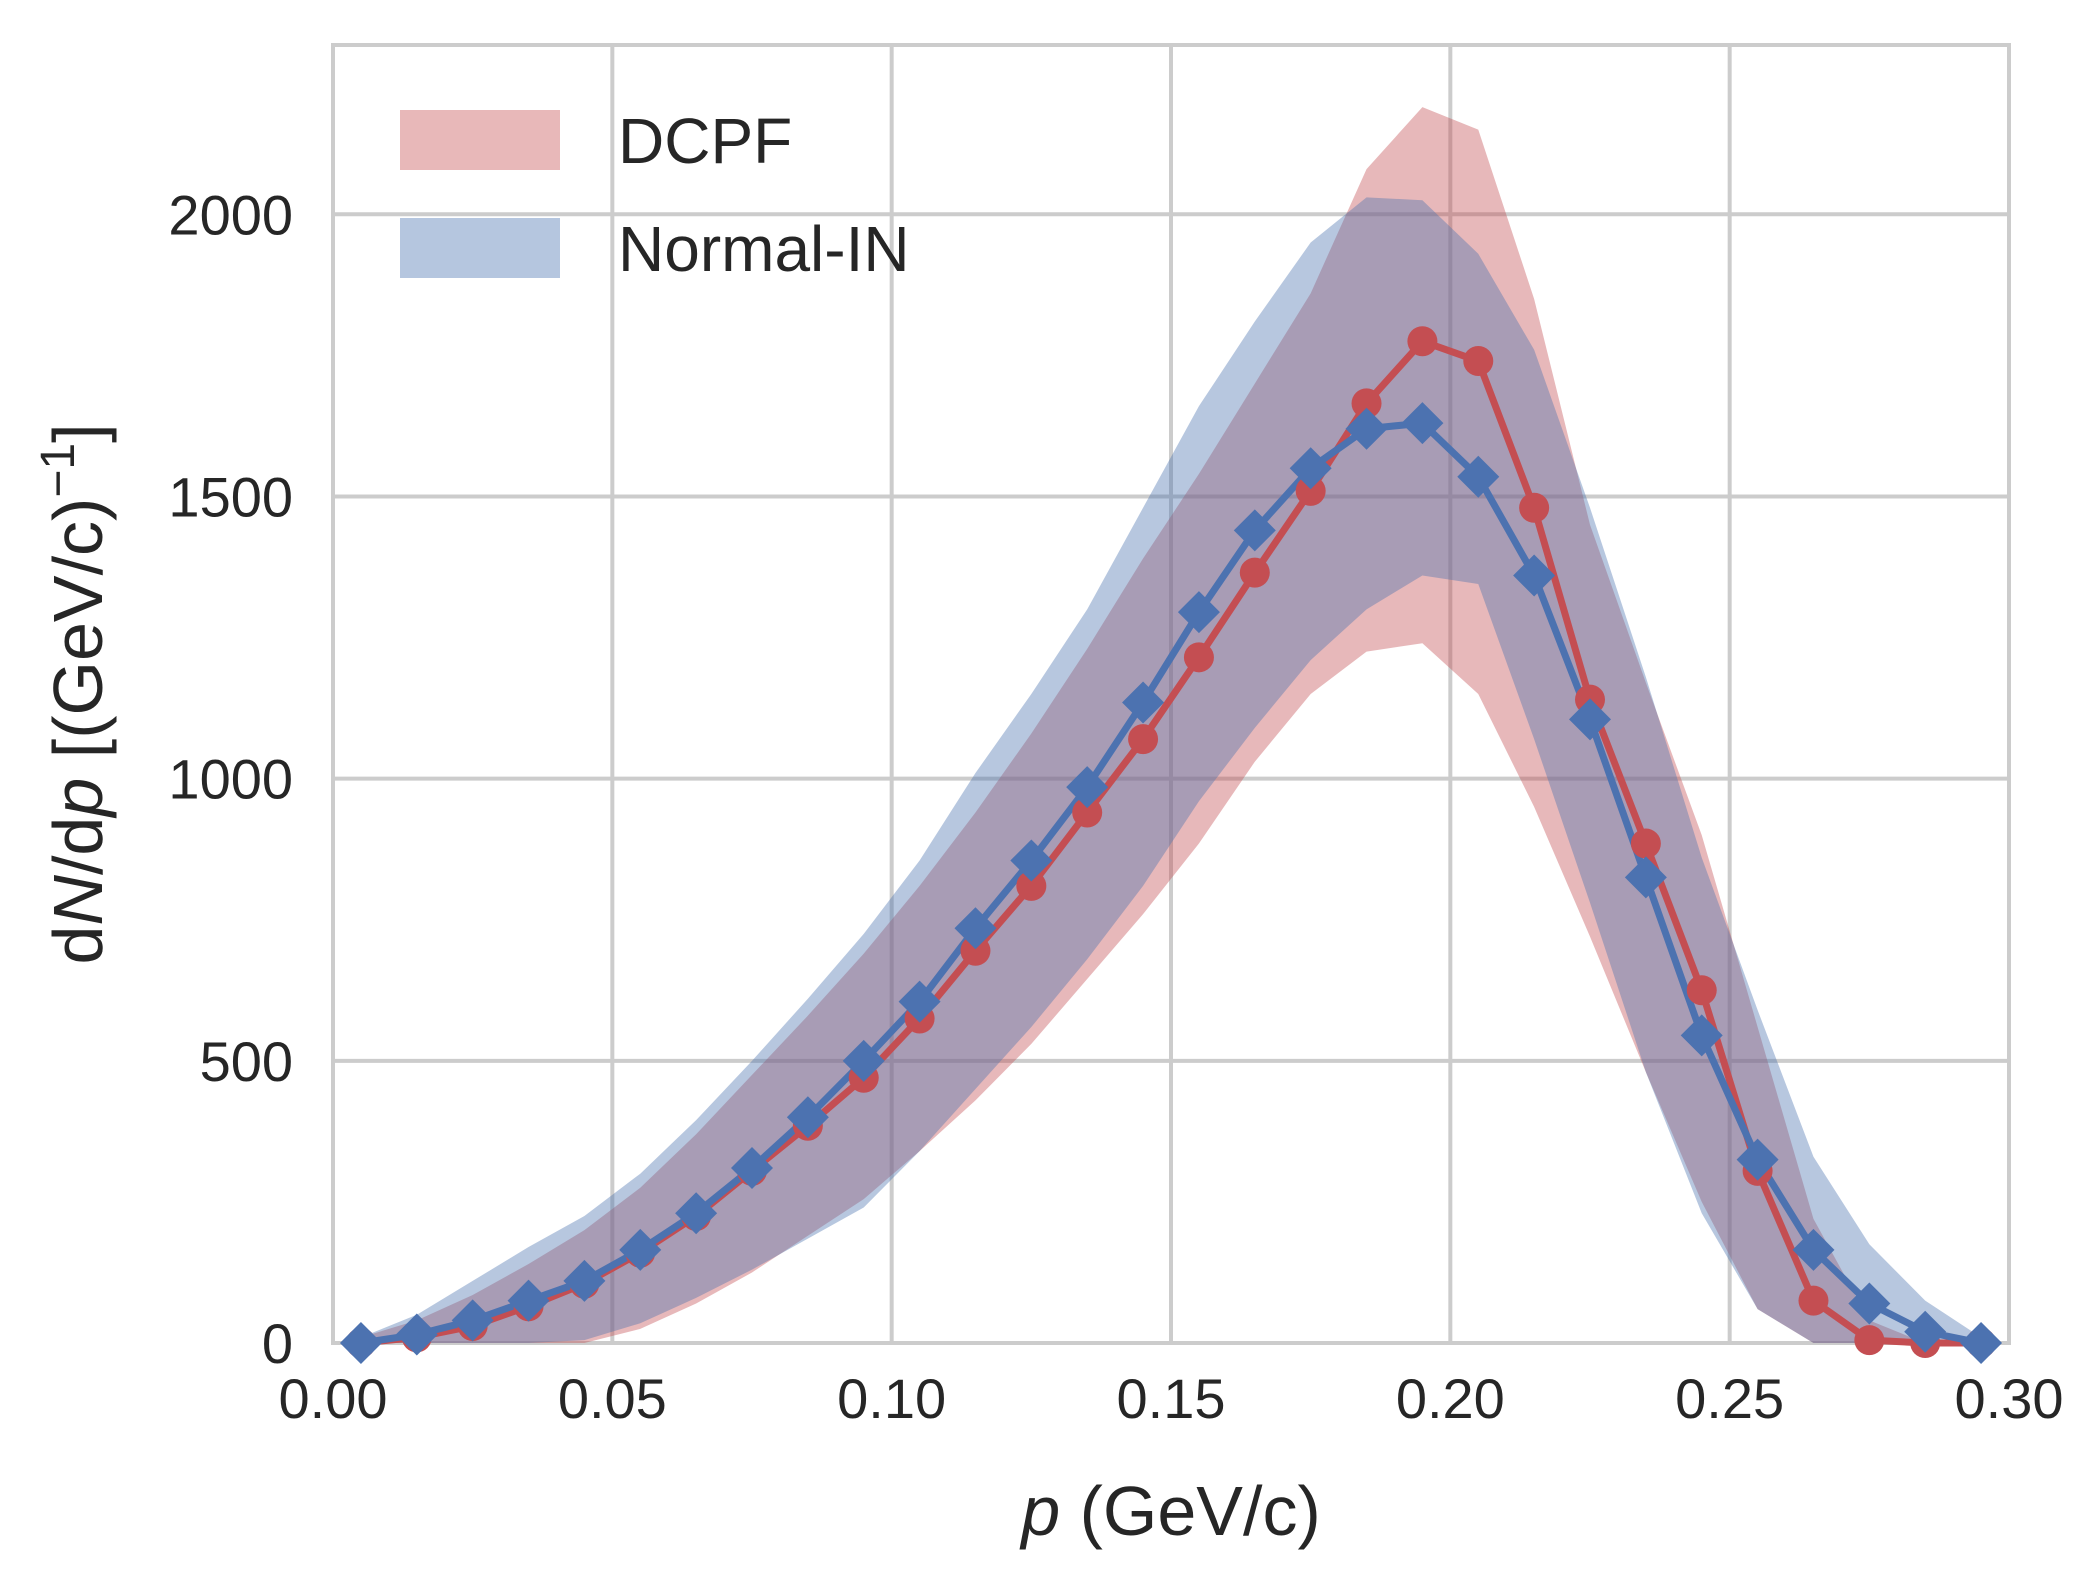  Describe the element at coordinates (2009, 1398) in the screenshot. I see `x-tick-label: 0.30` at that location.